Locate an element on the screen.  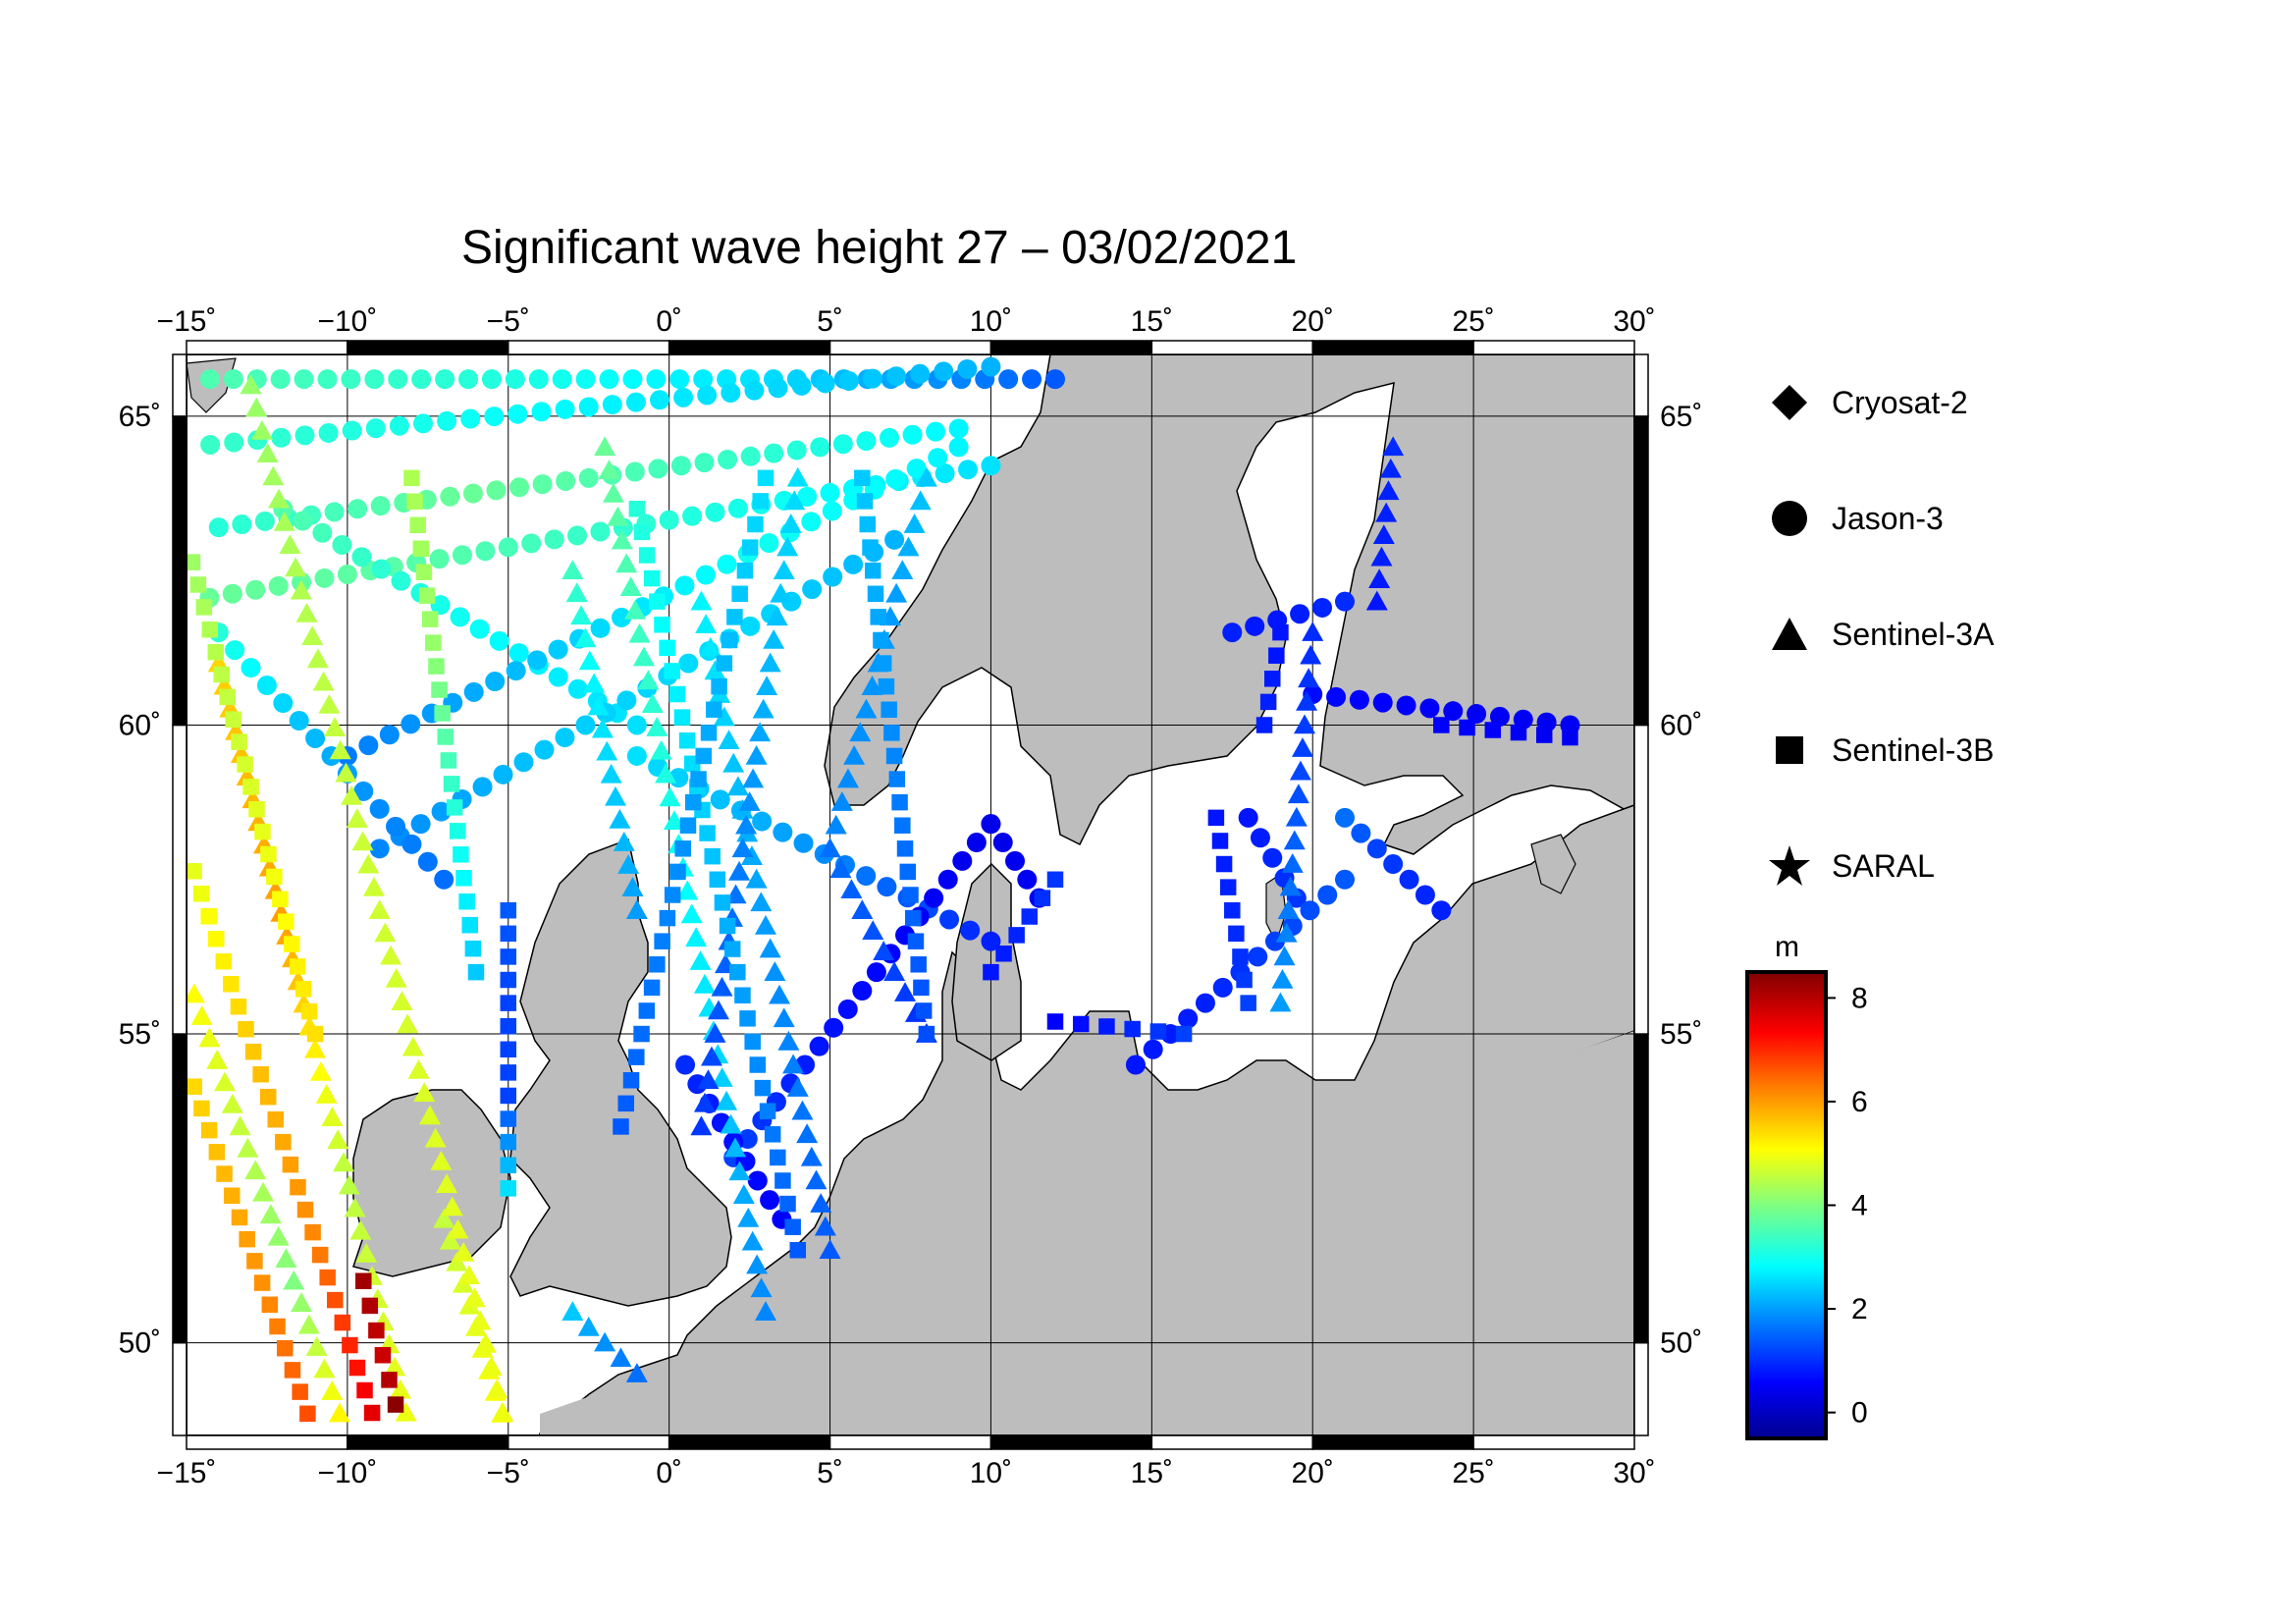
colorbar-tick-label: 4 is located at coordinates (1860, 1206).